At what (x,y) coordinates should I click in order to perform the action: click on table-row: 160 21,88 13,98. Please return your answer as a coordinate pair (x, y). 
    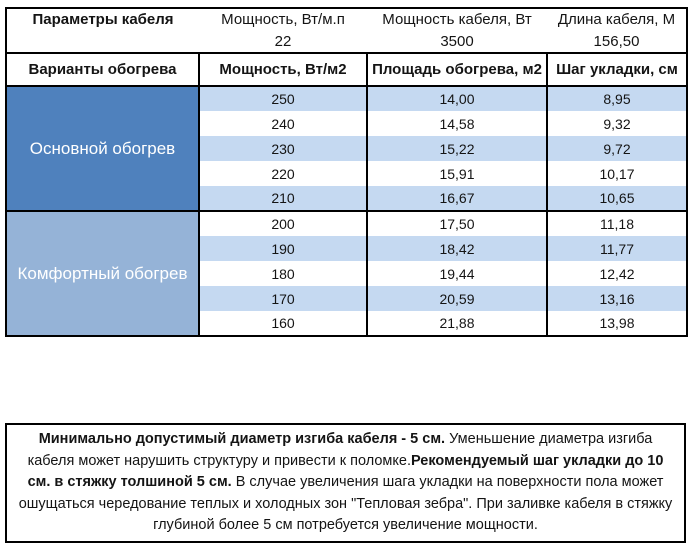
    Looking at the image, I should click on (347, 323).